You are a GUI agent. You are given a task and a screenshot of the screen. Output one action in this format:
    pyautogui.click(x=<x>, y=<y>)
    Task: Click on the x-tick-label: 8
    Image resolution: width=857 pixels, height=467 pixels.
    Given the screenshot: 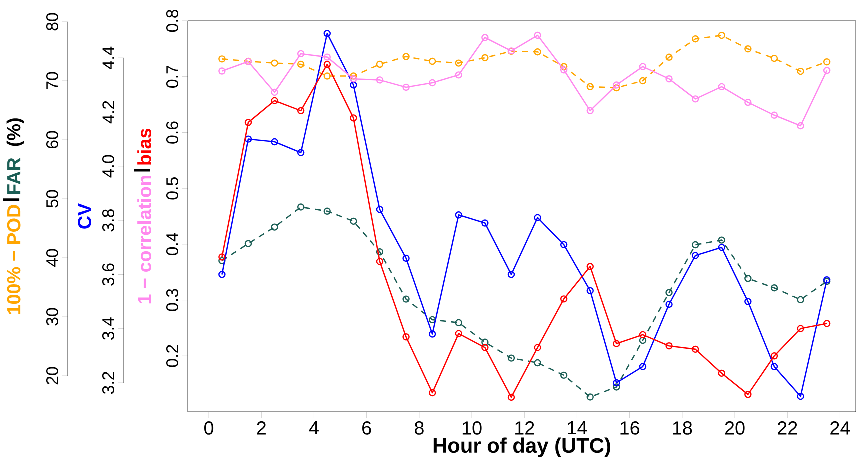 What is the action you would take?
    pyautogui.click(x=419, y=428)
    